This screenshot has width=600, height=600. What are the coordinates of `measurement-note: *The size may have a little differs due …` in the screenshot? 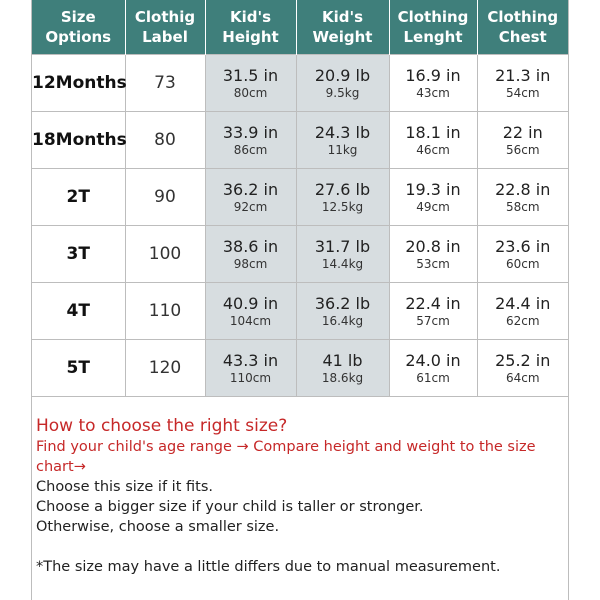 It's located at (268, 567).